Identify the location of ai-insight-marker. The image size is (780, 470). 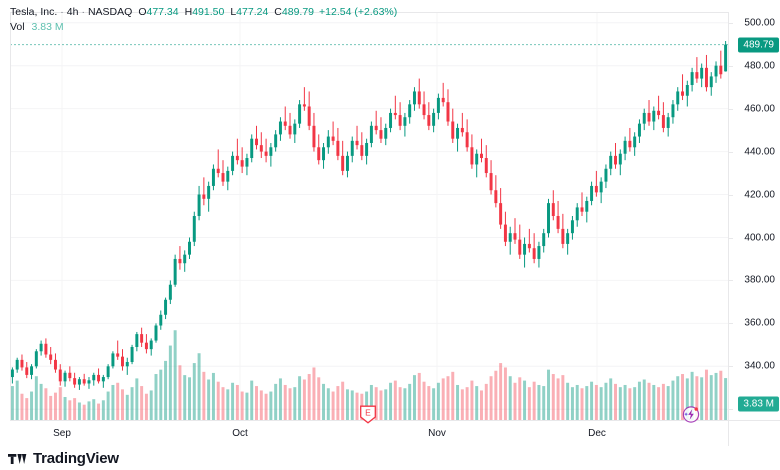
(691, 417).